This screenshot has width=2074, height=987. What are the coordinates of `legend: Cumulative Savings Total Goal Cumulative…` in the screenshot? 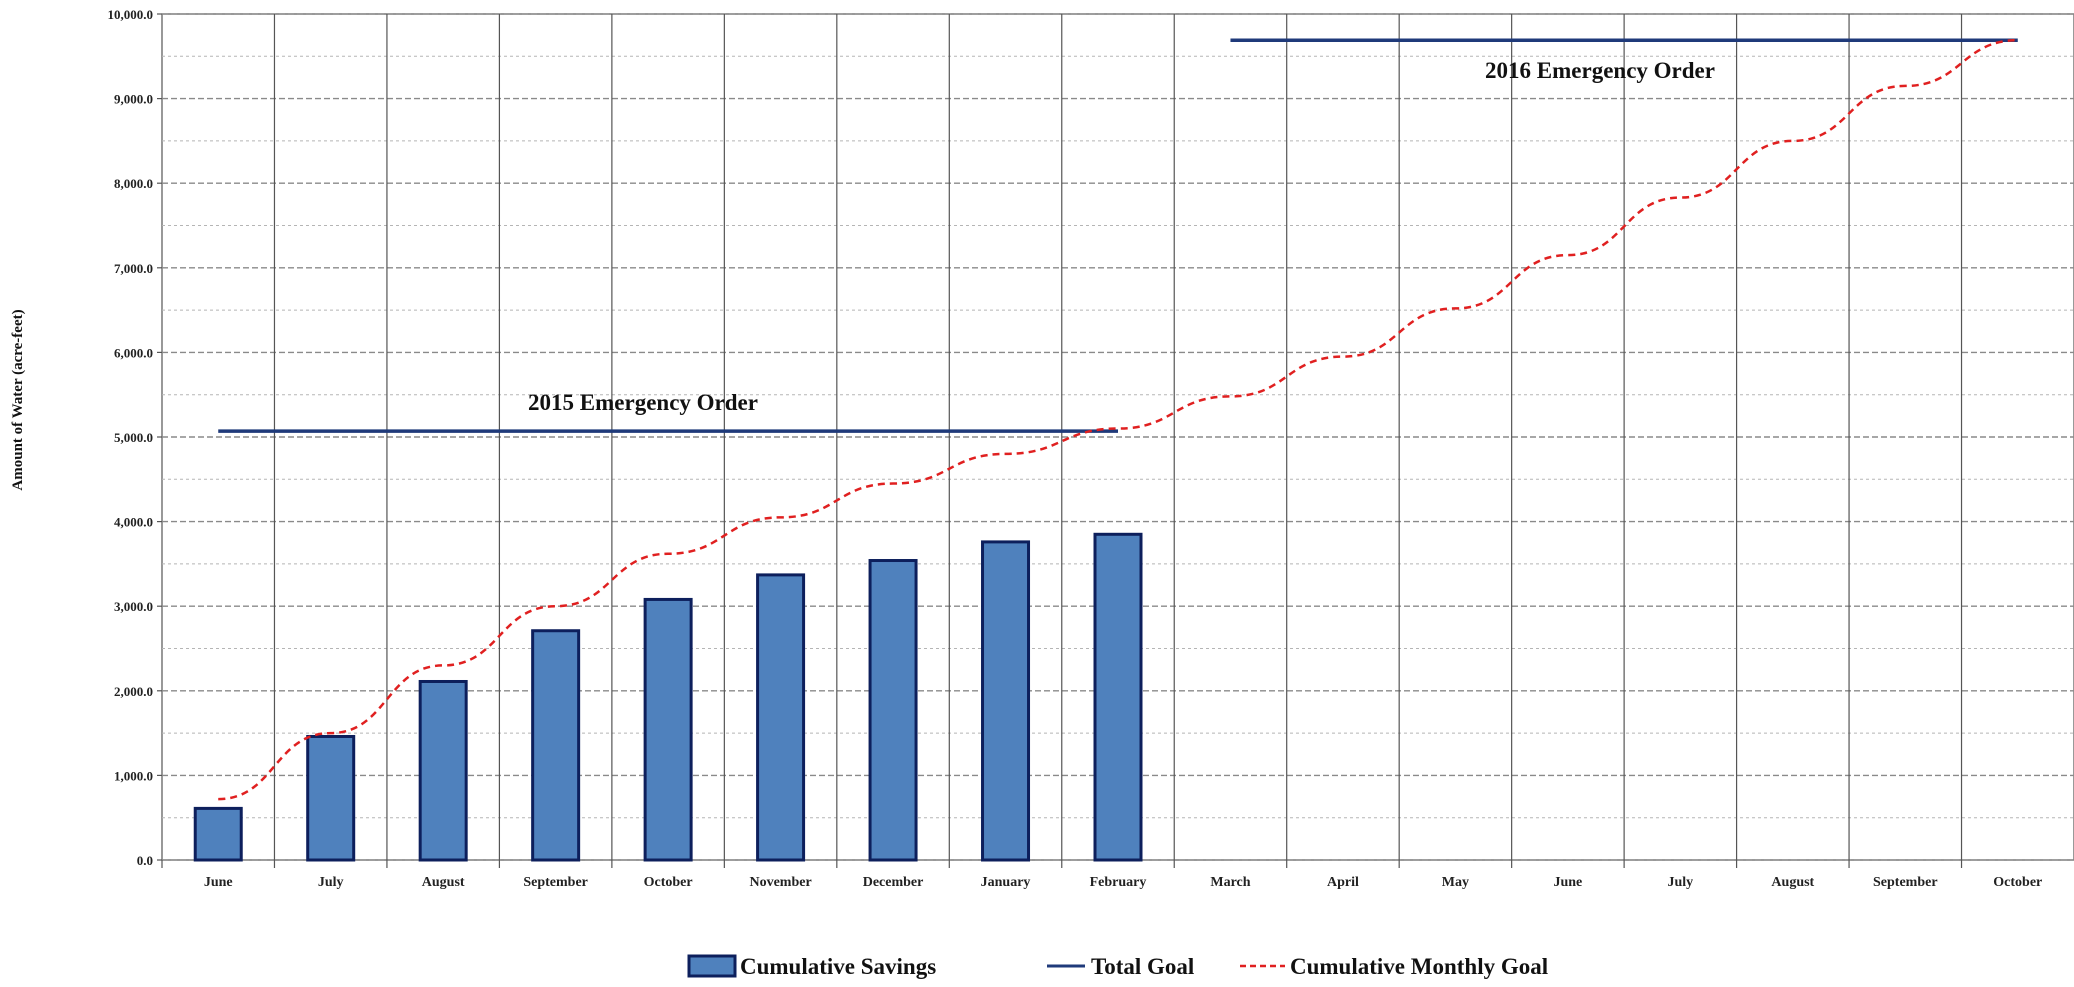 It's located at (1117, 966).